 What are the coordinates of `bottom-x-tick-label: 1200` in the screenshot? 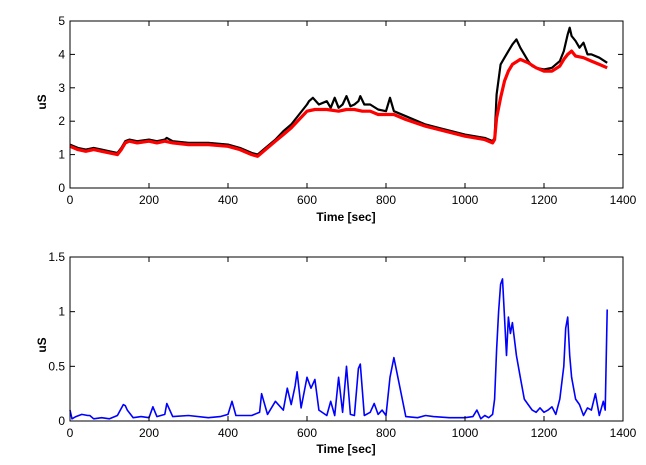 It's located at (544, 433).